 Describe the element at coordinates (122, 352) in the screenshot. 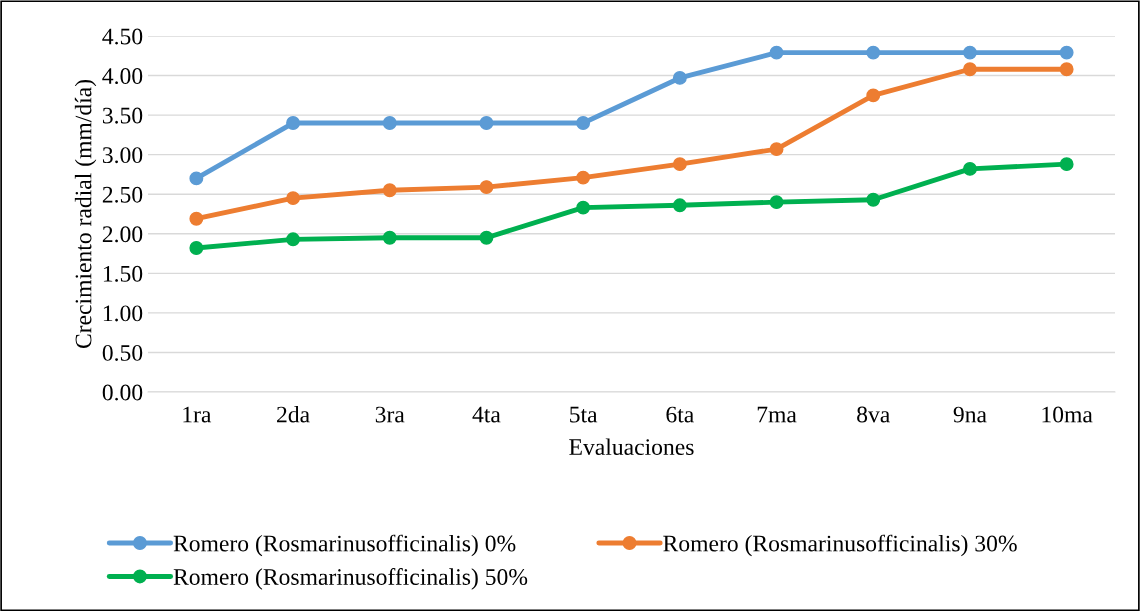

I see `y-tick-label: 0.50` at that location.